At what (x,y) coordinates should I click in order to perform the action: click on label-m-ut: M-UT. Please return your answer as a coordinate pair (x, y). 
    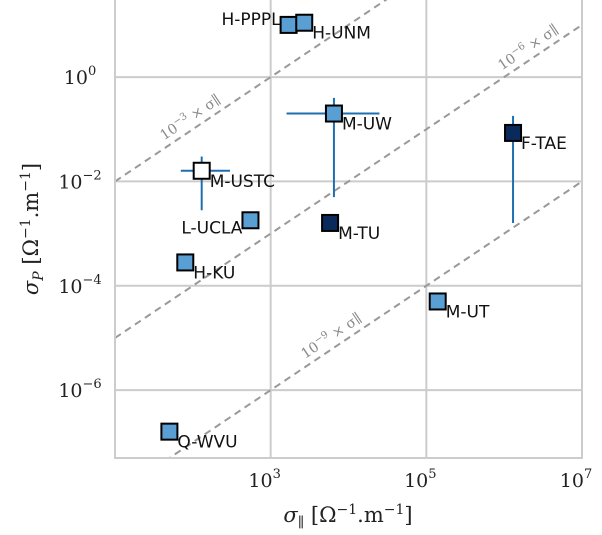
    Looking at the image, I should click on (468, 312).